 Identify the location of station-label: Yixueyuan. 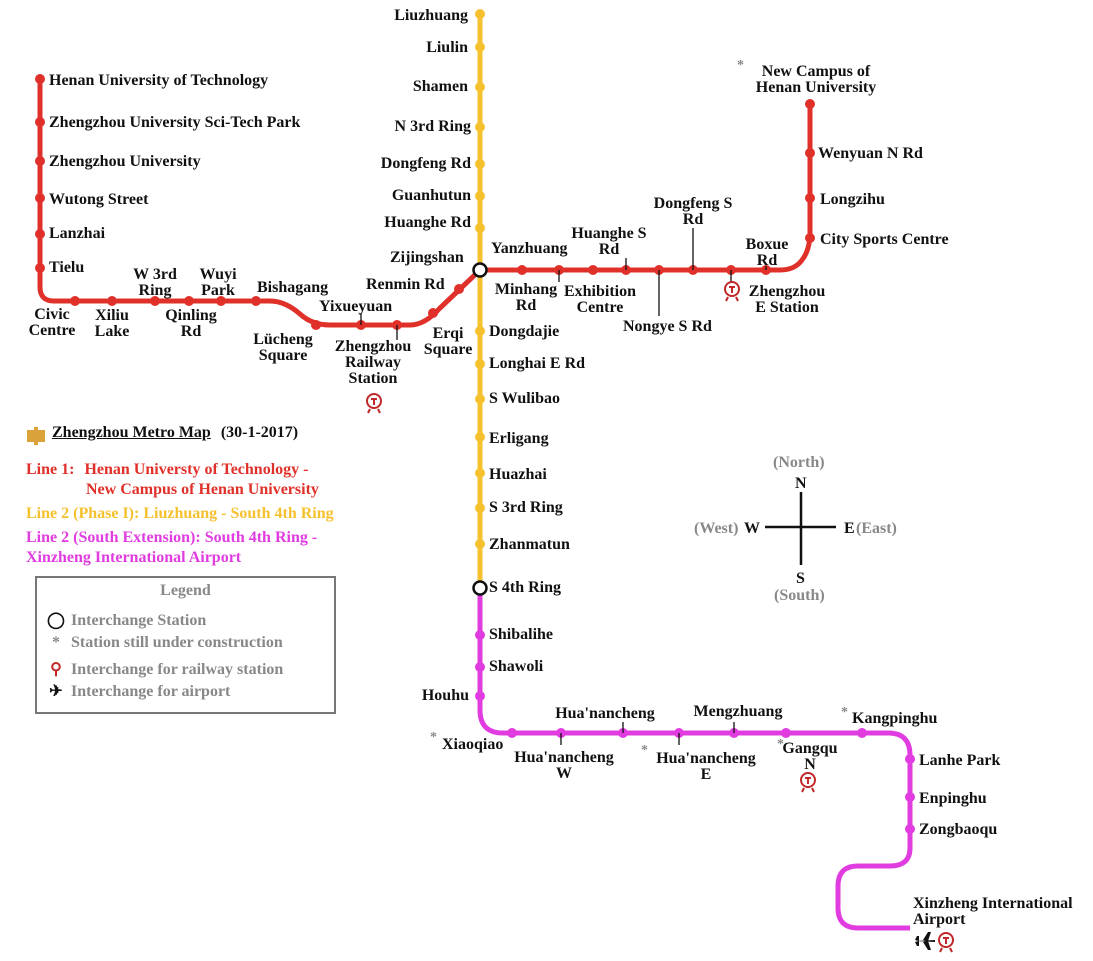
(356, 306).